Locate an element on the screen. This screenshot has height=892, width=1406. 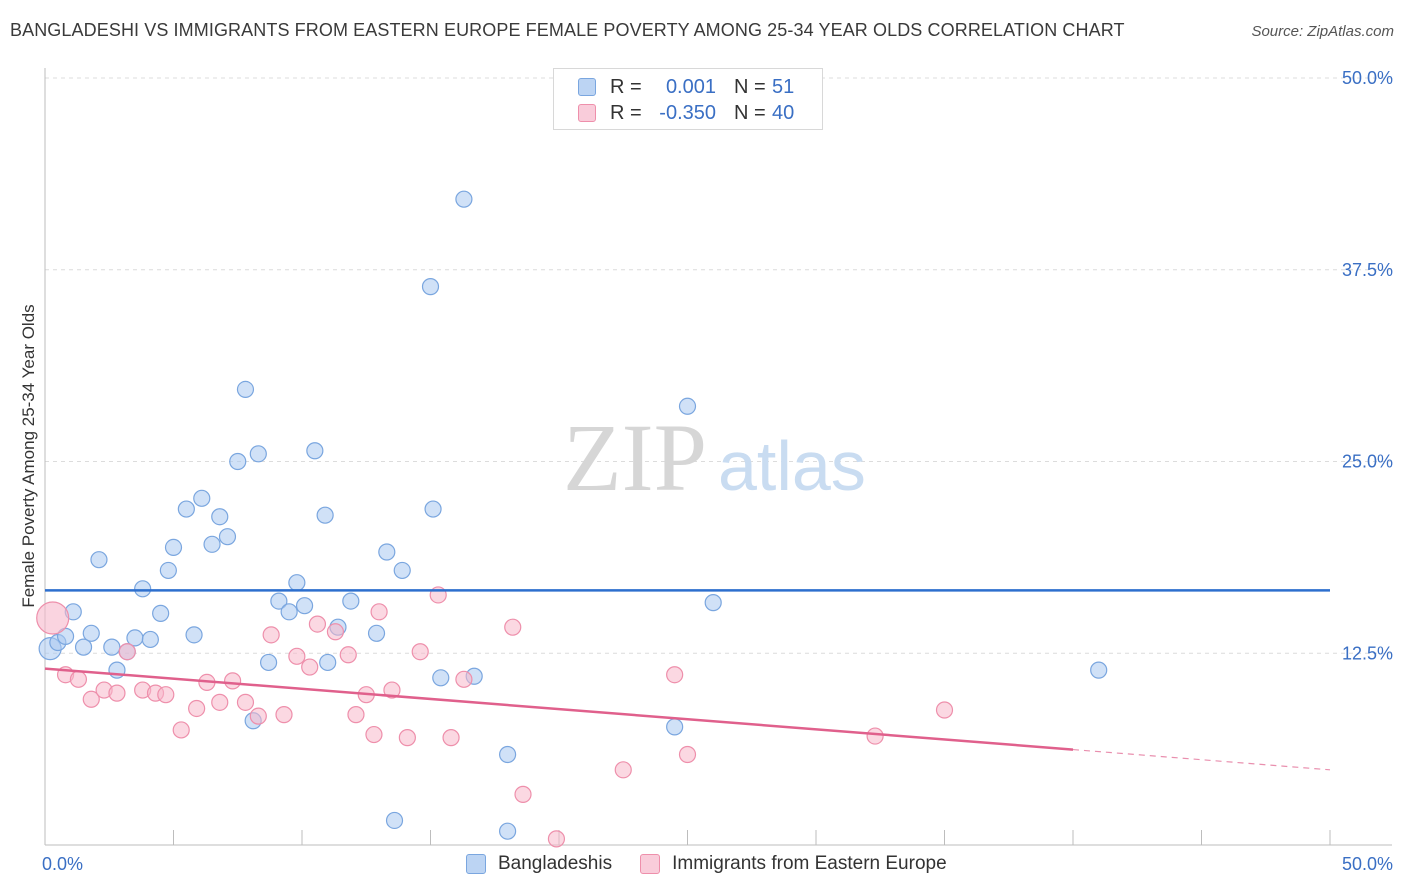
y-tick-label: 50.0% is located at coordinates (1367, 78).